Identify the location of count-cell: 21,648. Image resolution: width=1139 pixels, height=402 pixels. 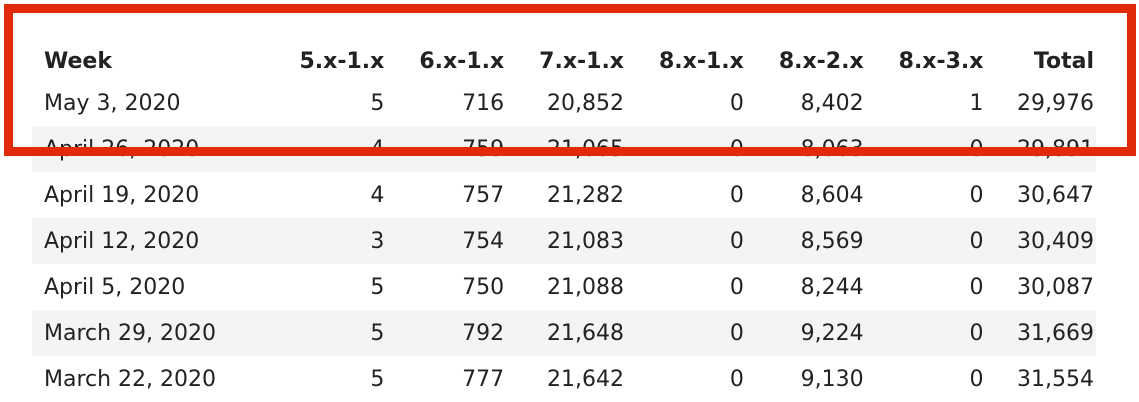
(564, 333).